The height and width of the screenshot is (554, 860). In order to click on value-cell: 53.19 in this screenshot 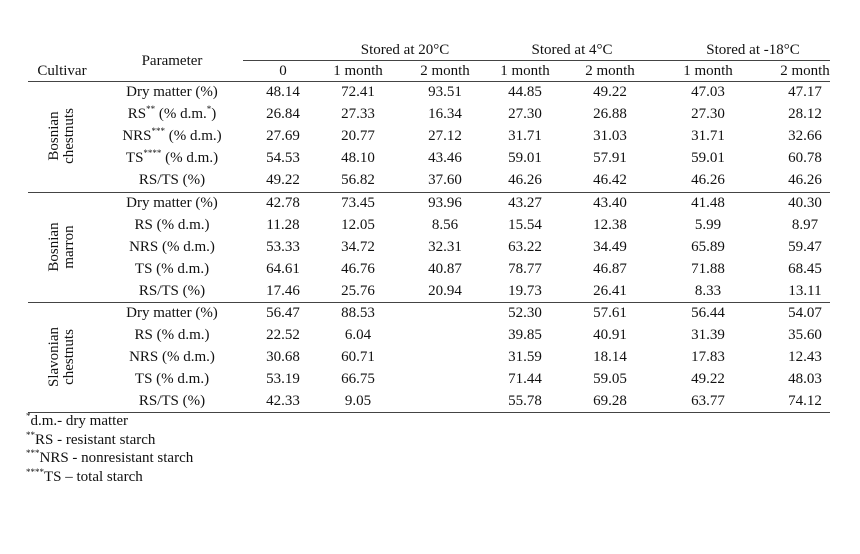, I will do `click(283, 379)`.